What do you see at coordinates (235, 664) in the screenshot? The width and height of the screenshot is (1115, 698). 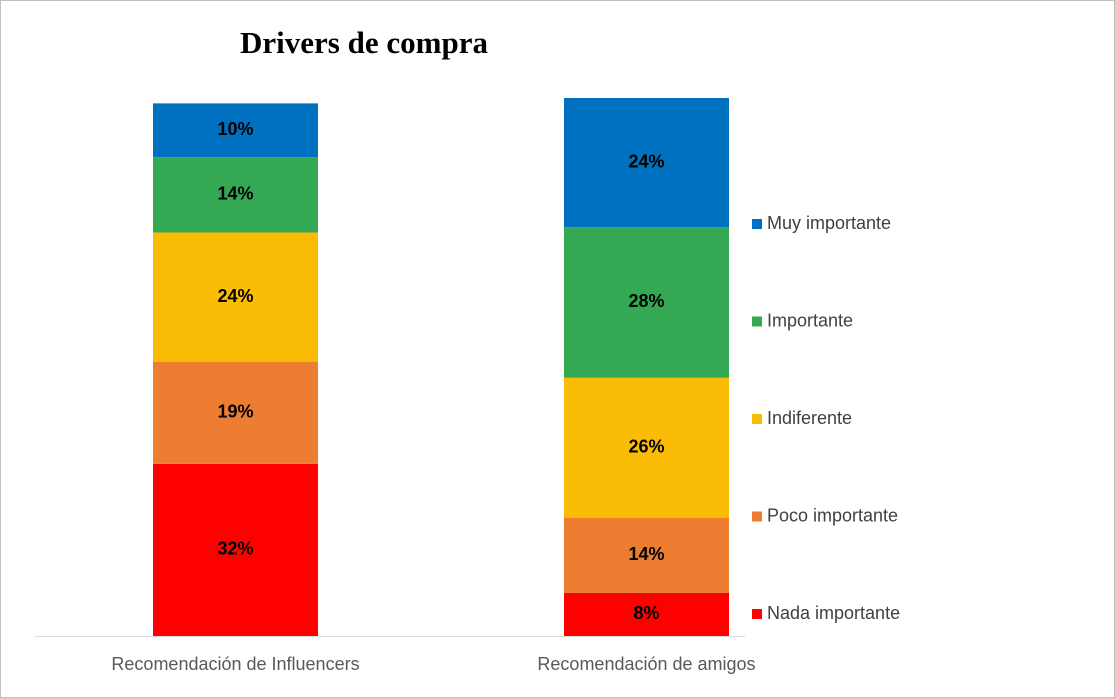 I see `x-tick-label: Recomendación de Influencers` at bounding box center [235, 664].